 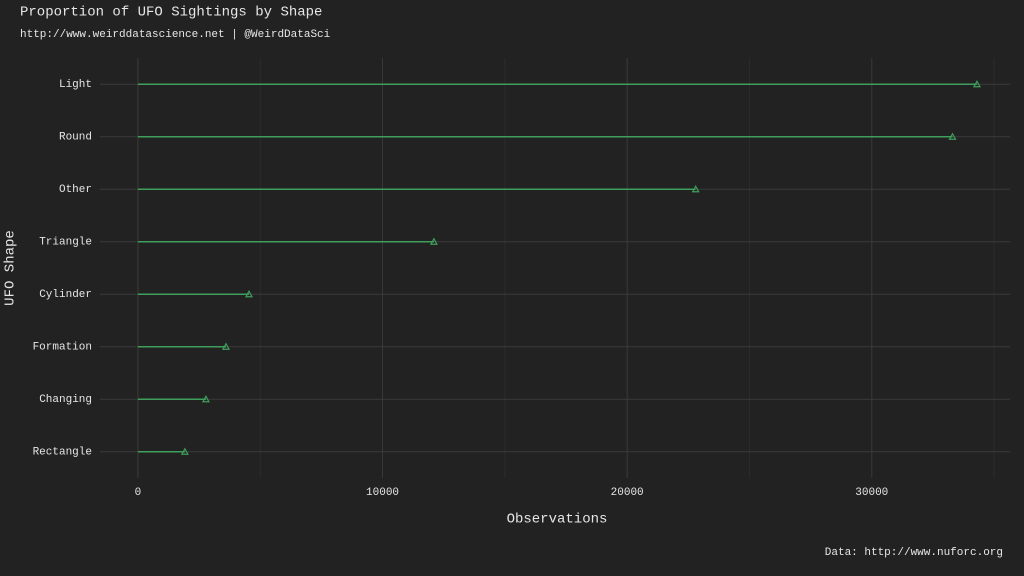 I want to click on x-axis-label: Observations, so click(x=557, y=520).